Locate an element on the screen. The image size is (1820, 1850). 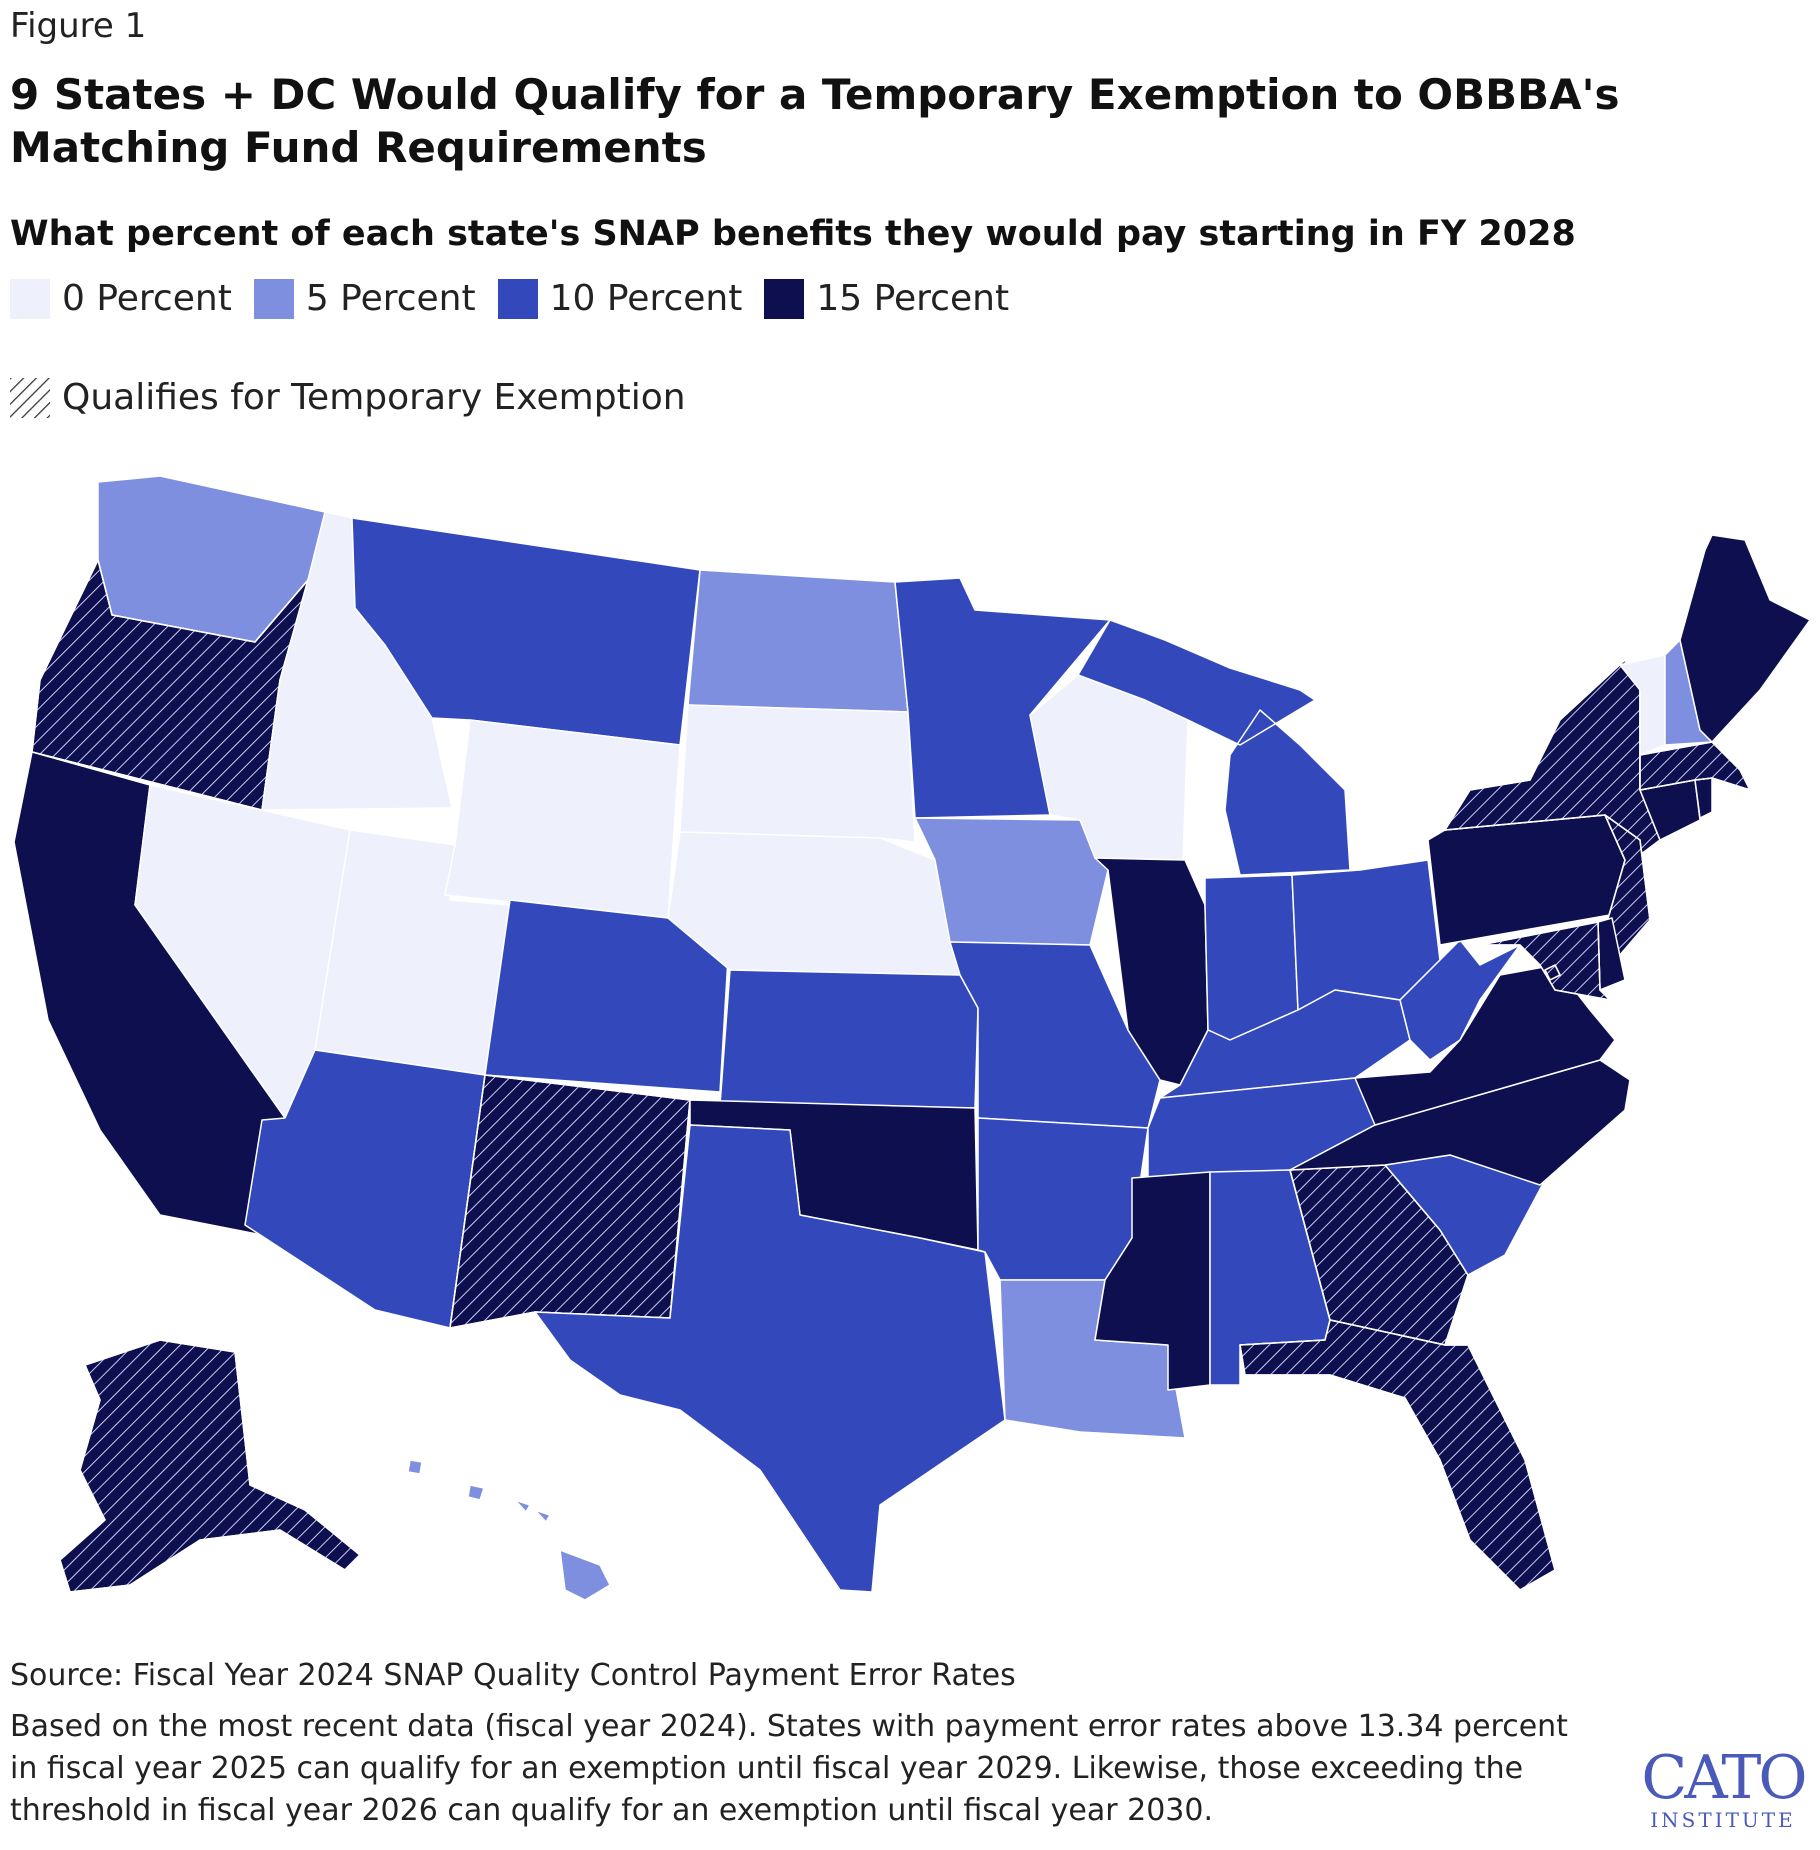
state-SD is located at coordinates (797, 773).